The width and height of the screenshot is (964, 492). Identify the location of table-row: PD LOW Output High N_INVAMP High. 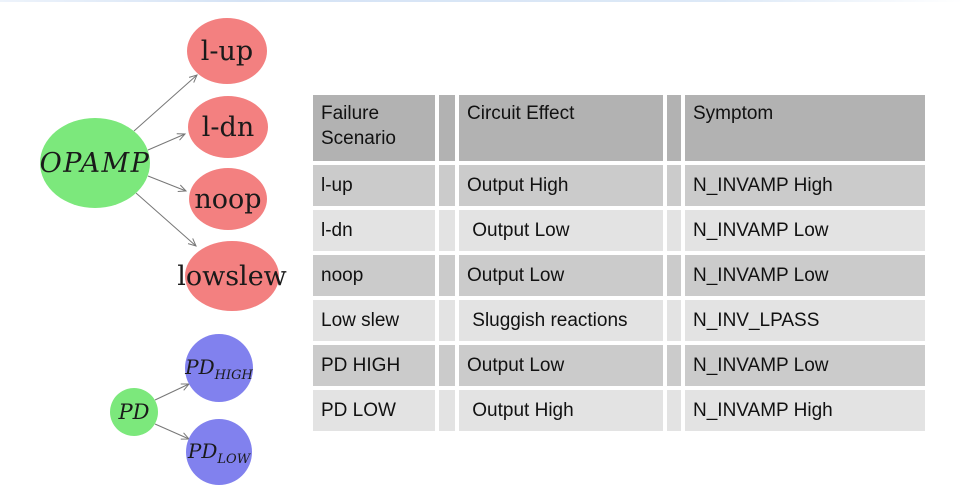
(619, 410).